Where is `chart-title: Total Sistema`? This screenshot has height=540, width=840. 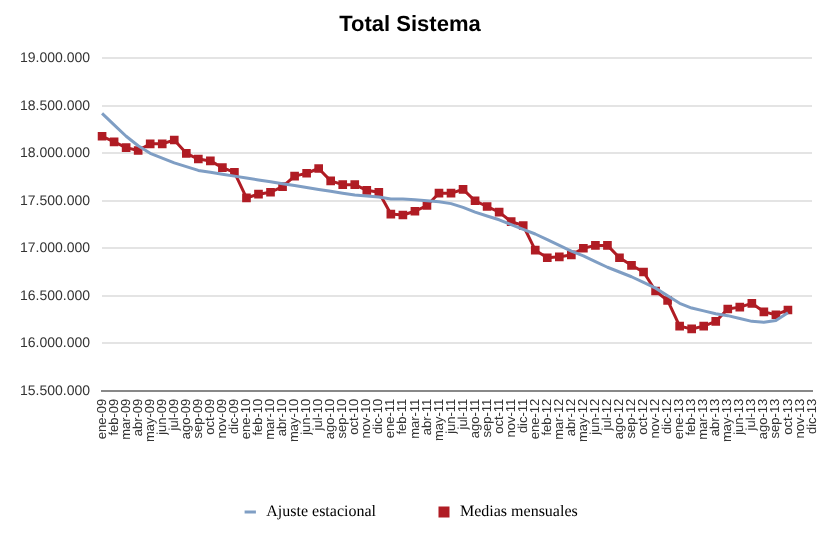
chart-title: Total Sistema is located at coordinates (411, 25).